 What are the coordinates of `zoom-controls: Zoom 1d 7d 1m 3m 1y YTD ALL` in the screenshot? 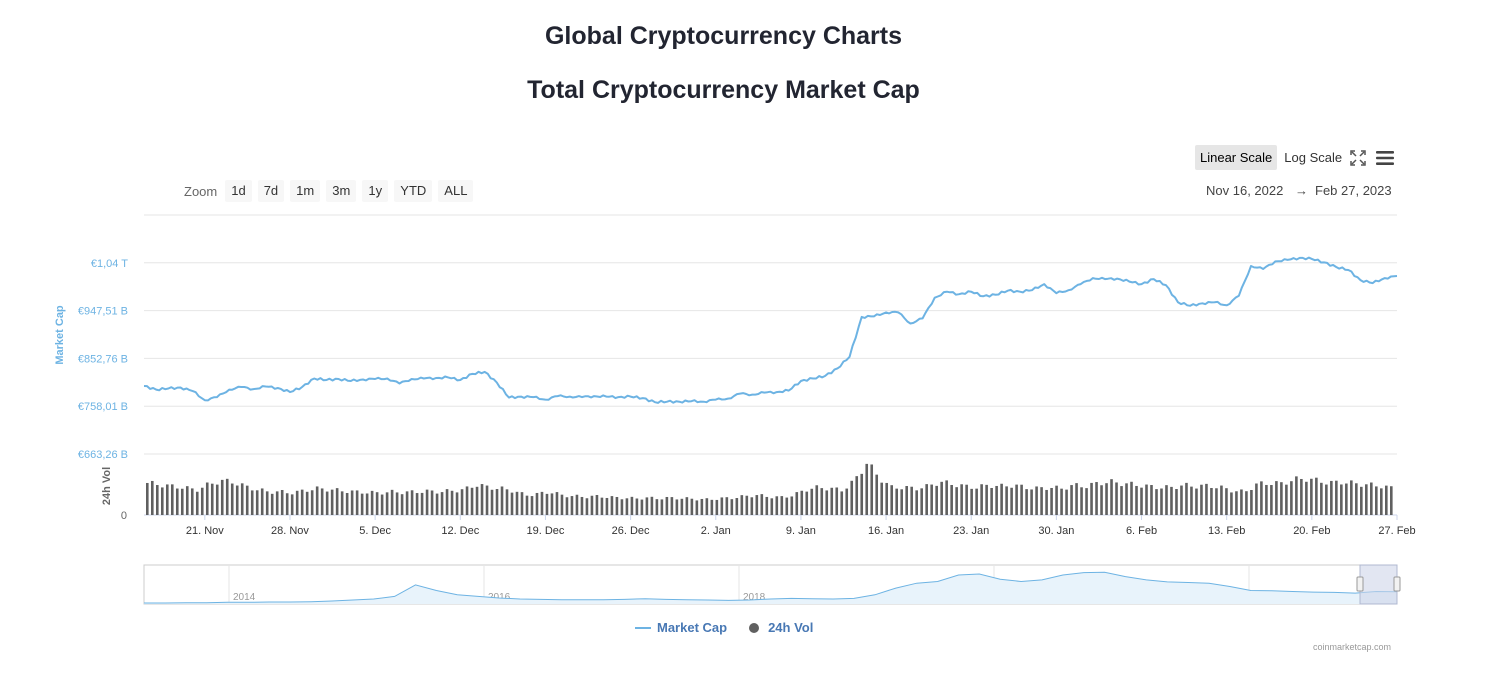 It's located at (331, 191).